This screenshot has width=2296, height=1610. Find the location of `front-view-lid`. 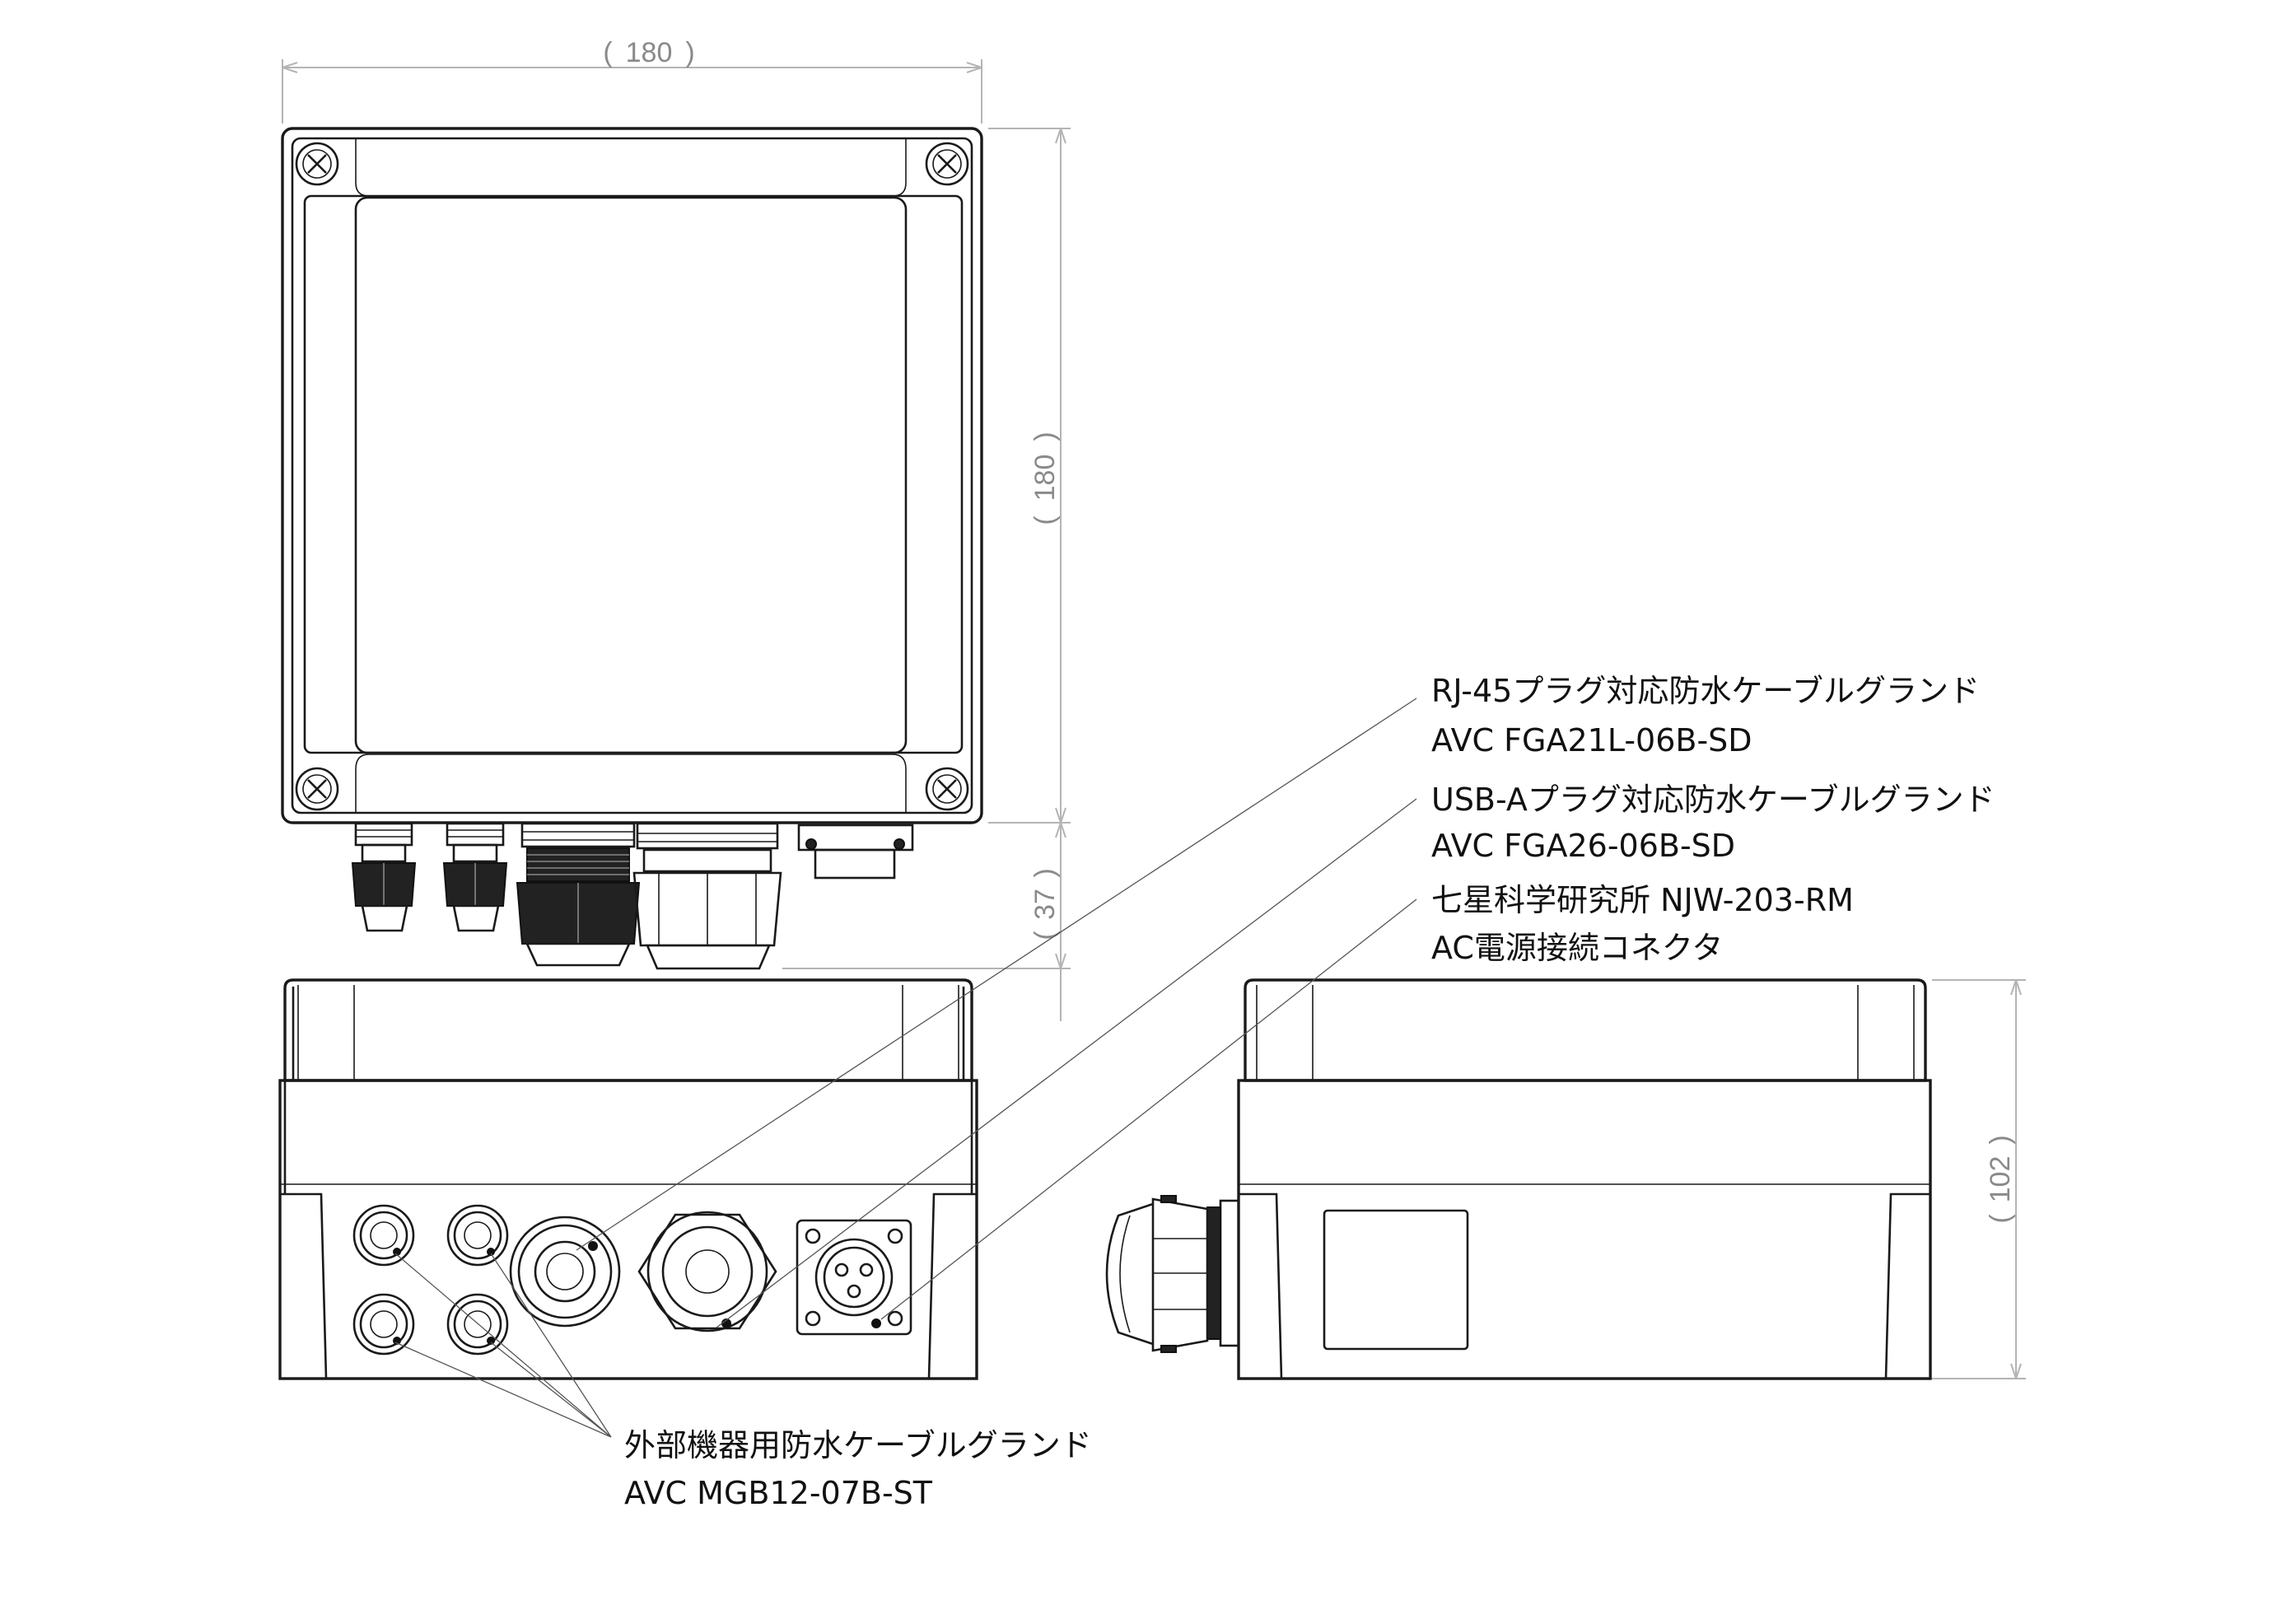

front-view-lid is located at coordinates (628, 1030).